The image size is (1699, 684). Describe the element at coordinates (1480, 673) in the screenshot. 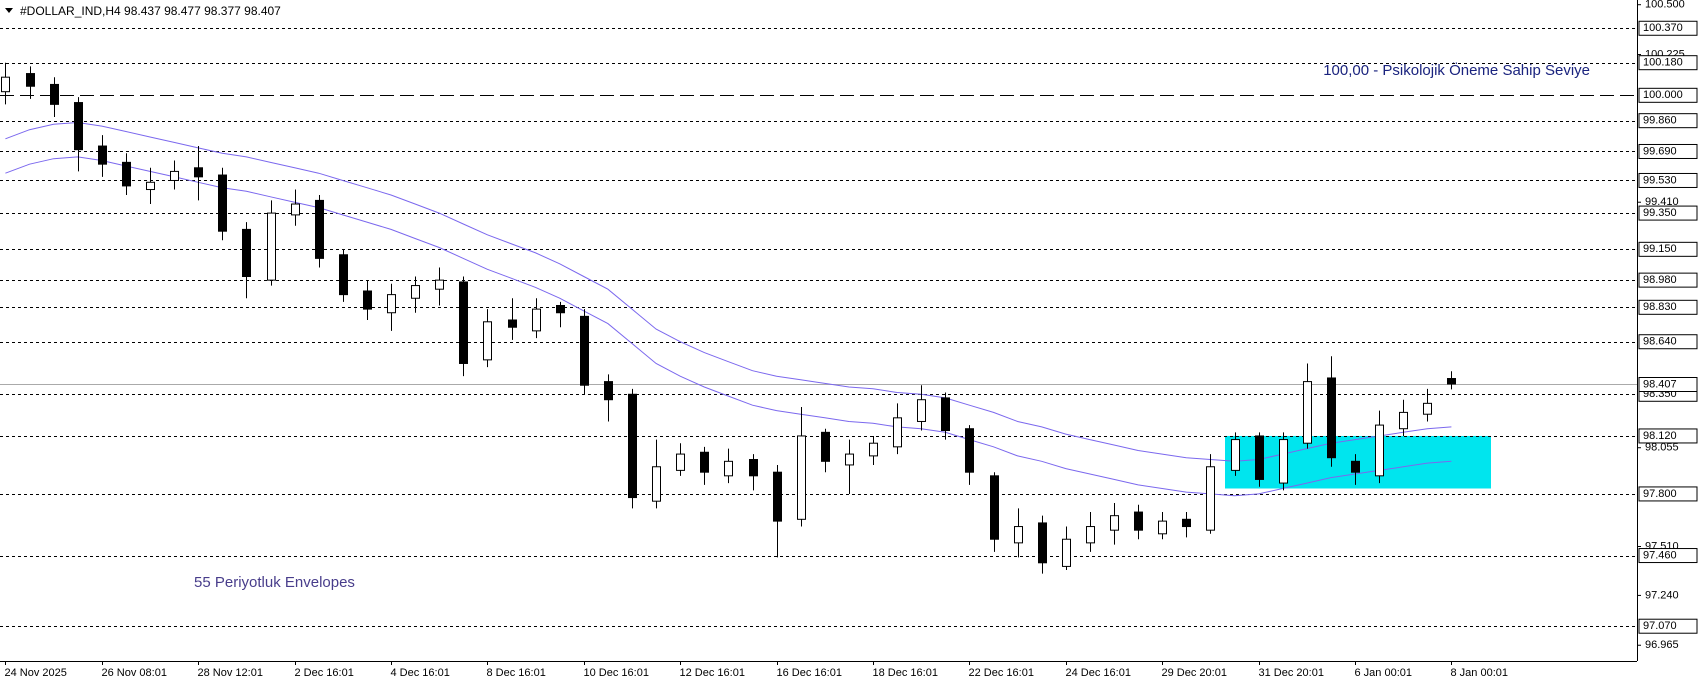

I see `x-tick-label: 8 Jan 00:01` at that location.